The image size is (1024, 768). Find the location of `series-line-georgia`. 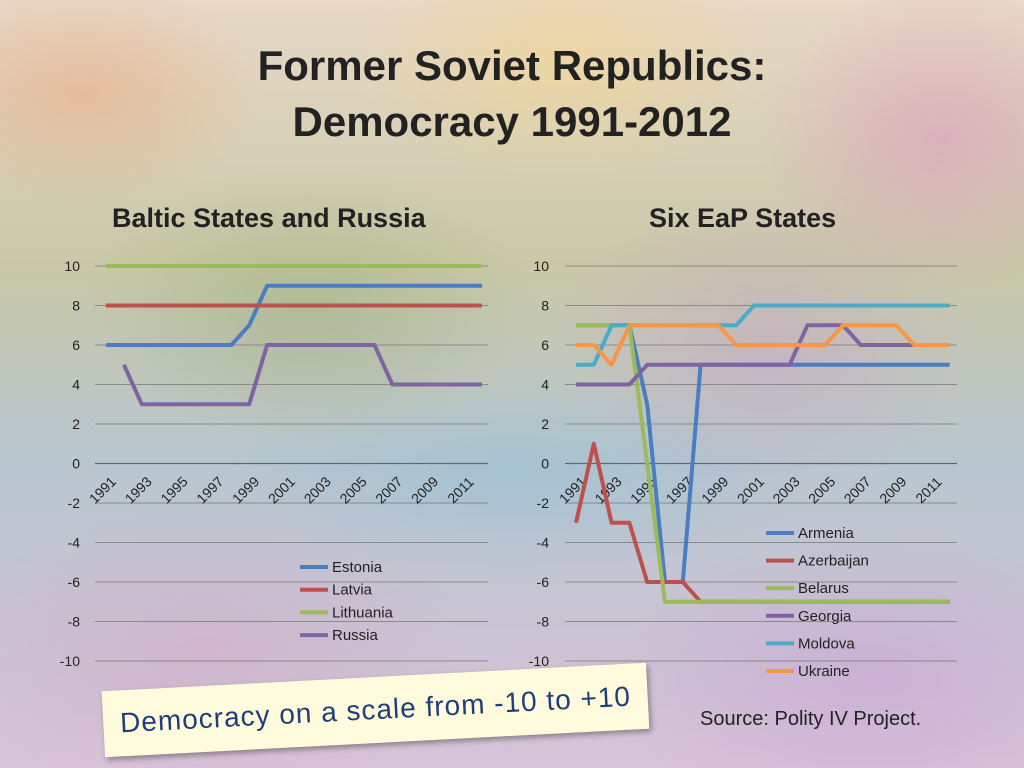

series-line-georgia is located at coordinates (763, 355).